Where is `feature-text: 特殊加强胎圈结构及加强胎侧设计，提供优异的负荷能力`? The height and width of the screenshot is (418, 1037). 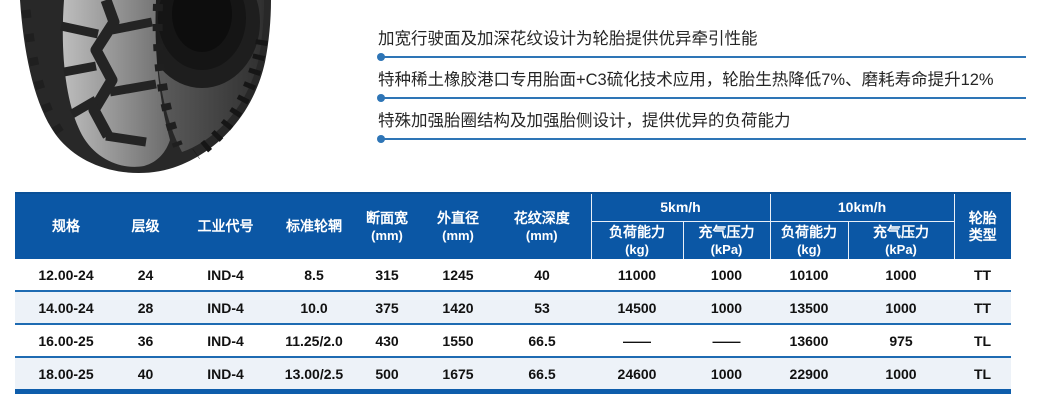 feature-text: 特殊加强胎圈结构及加强胎侧设计，提供优异的负荷能力 is located at coordinates (584, 121).